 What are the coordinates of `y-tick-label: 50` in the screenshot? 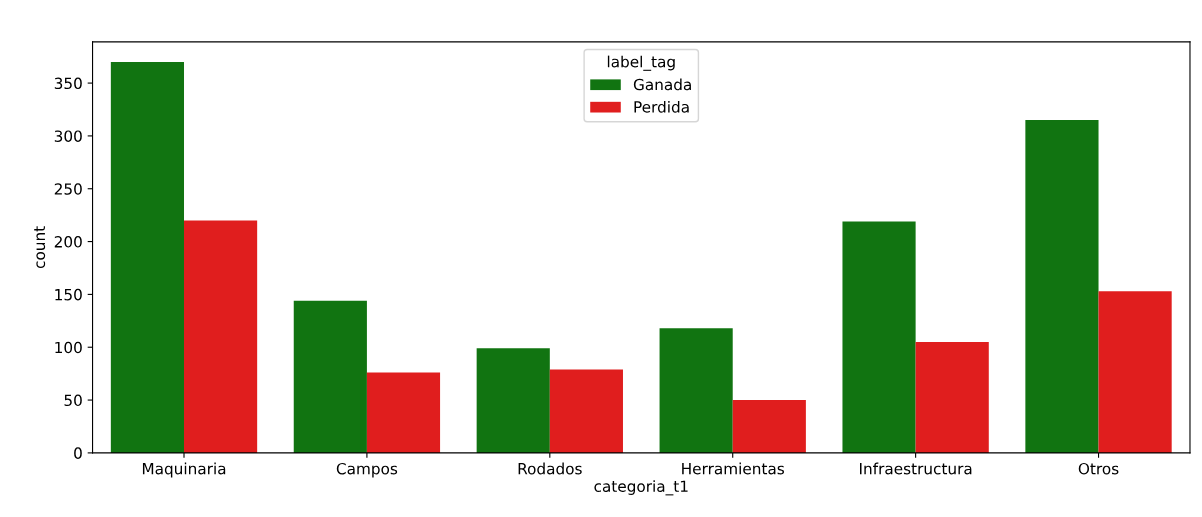 It's located at (73, 400).